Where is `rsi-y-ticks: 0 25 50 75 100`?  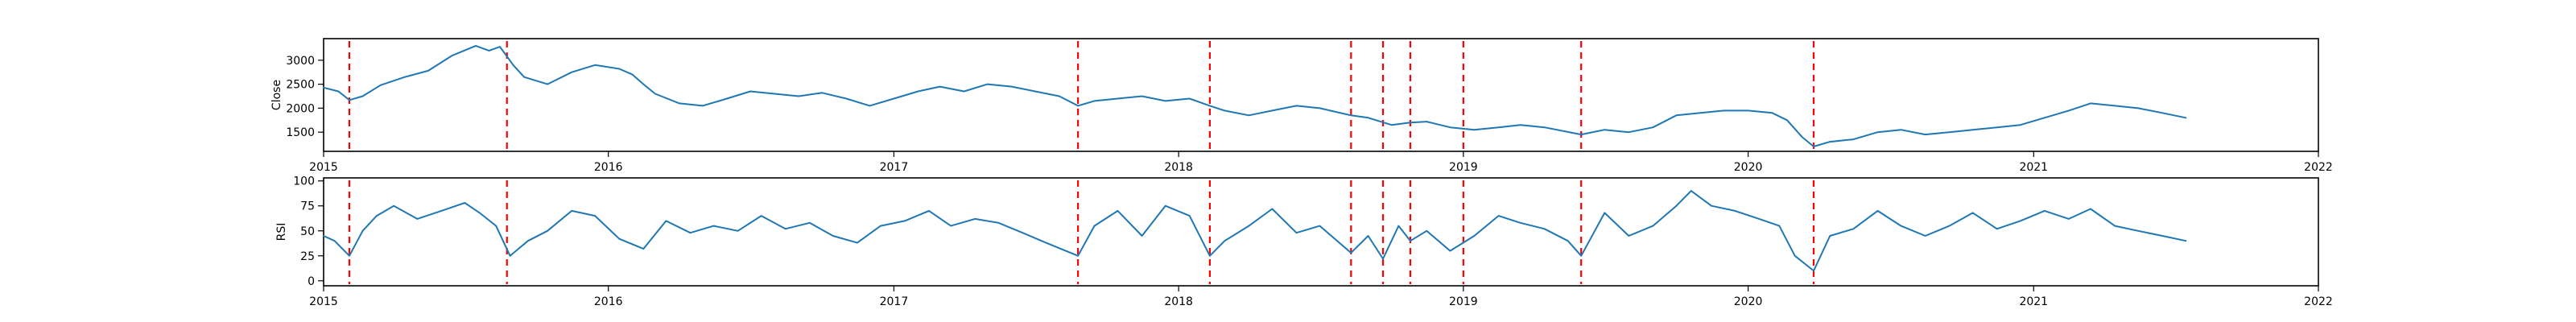
rsi-y-ticks: 0 25 50 75 100 is located at coordinates (308, 231).